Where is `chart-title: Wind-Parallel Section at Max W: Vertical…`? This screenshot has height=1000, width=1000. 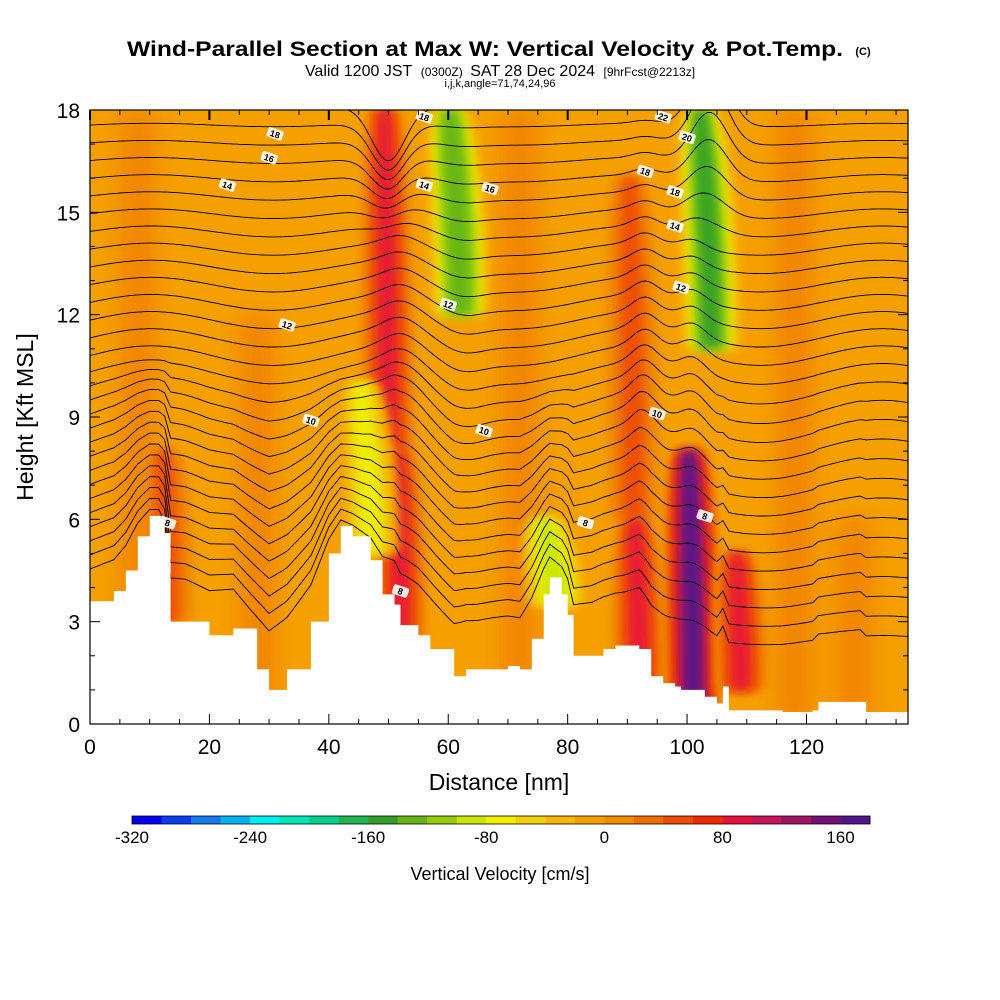 chart-title: Wind-Parallel Section at Max W: Vertical… is located at coordinates (485, 49).